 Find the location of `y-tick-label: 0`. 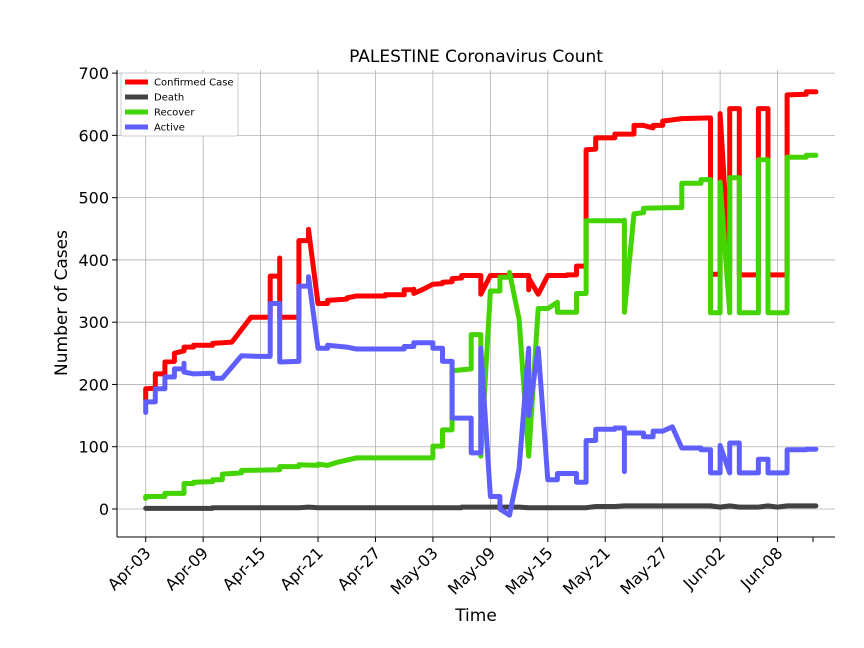

y-tick-label: 0 is located at coordinates (104, 509).